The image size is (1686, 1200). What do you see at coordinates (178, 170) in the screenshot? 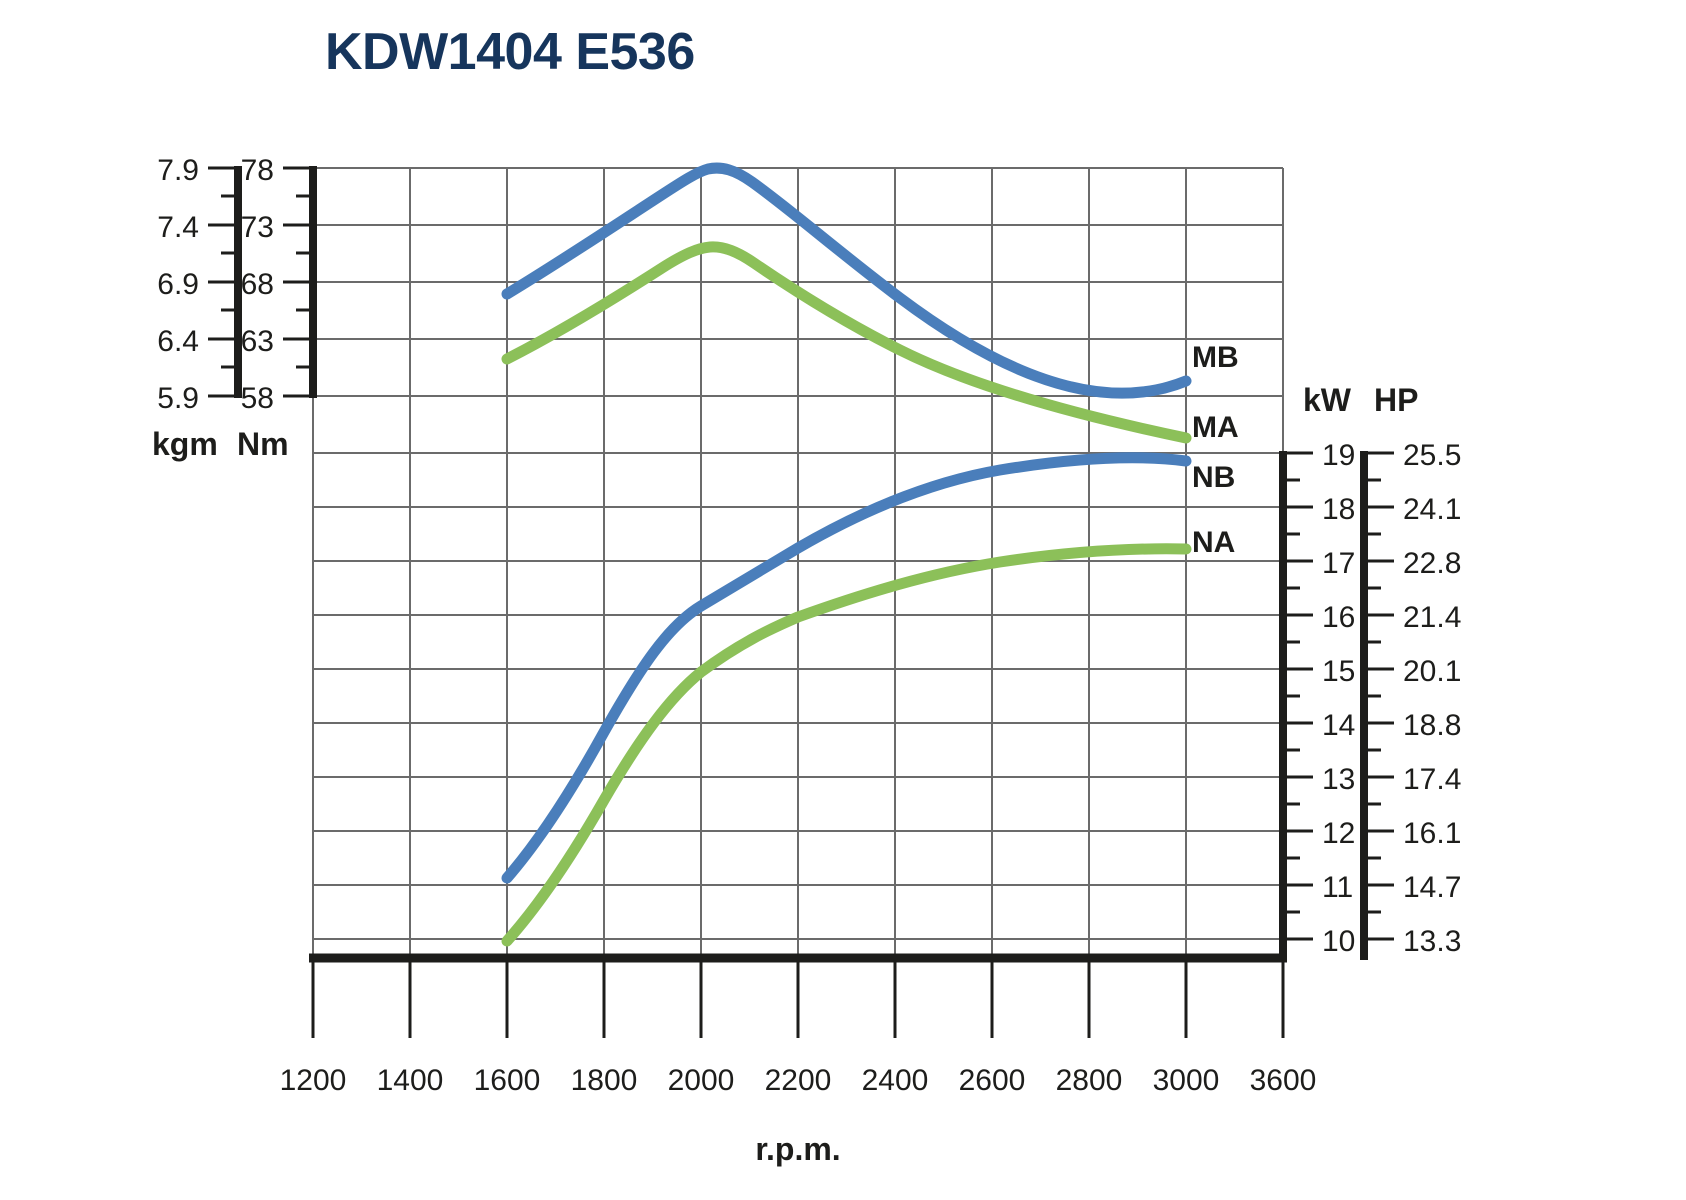
I see `kgm-tick-label: 7.9` at bounding box center [178, 170].